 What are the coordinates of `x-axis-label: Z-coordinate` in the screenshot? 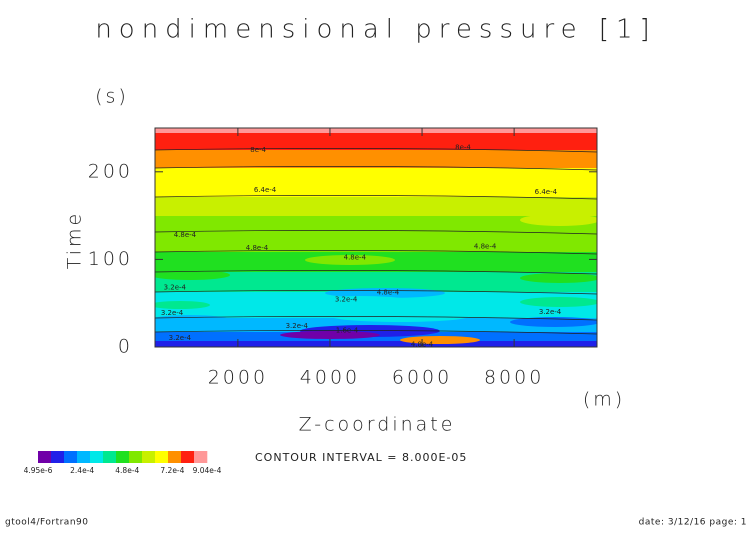 It's located at (377, 425).